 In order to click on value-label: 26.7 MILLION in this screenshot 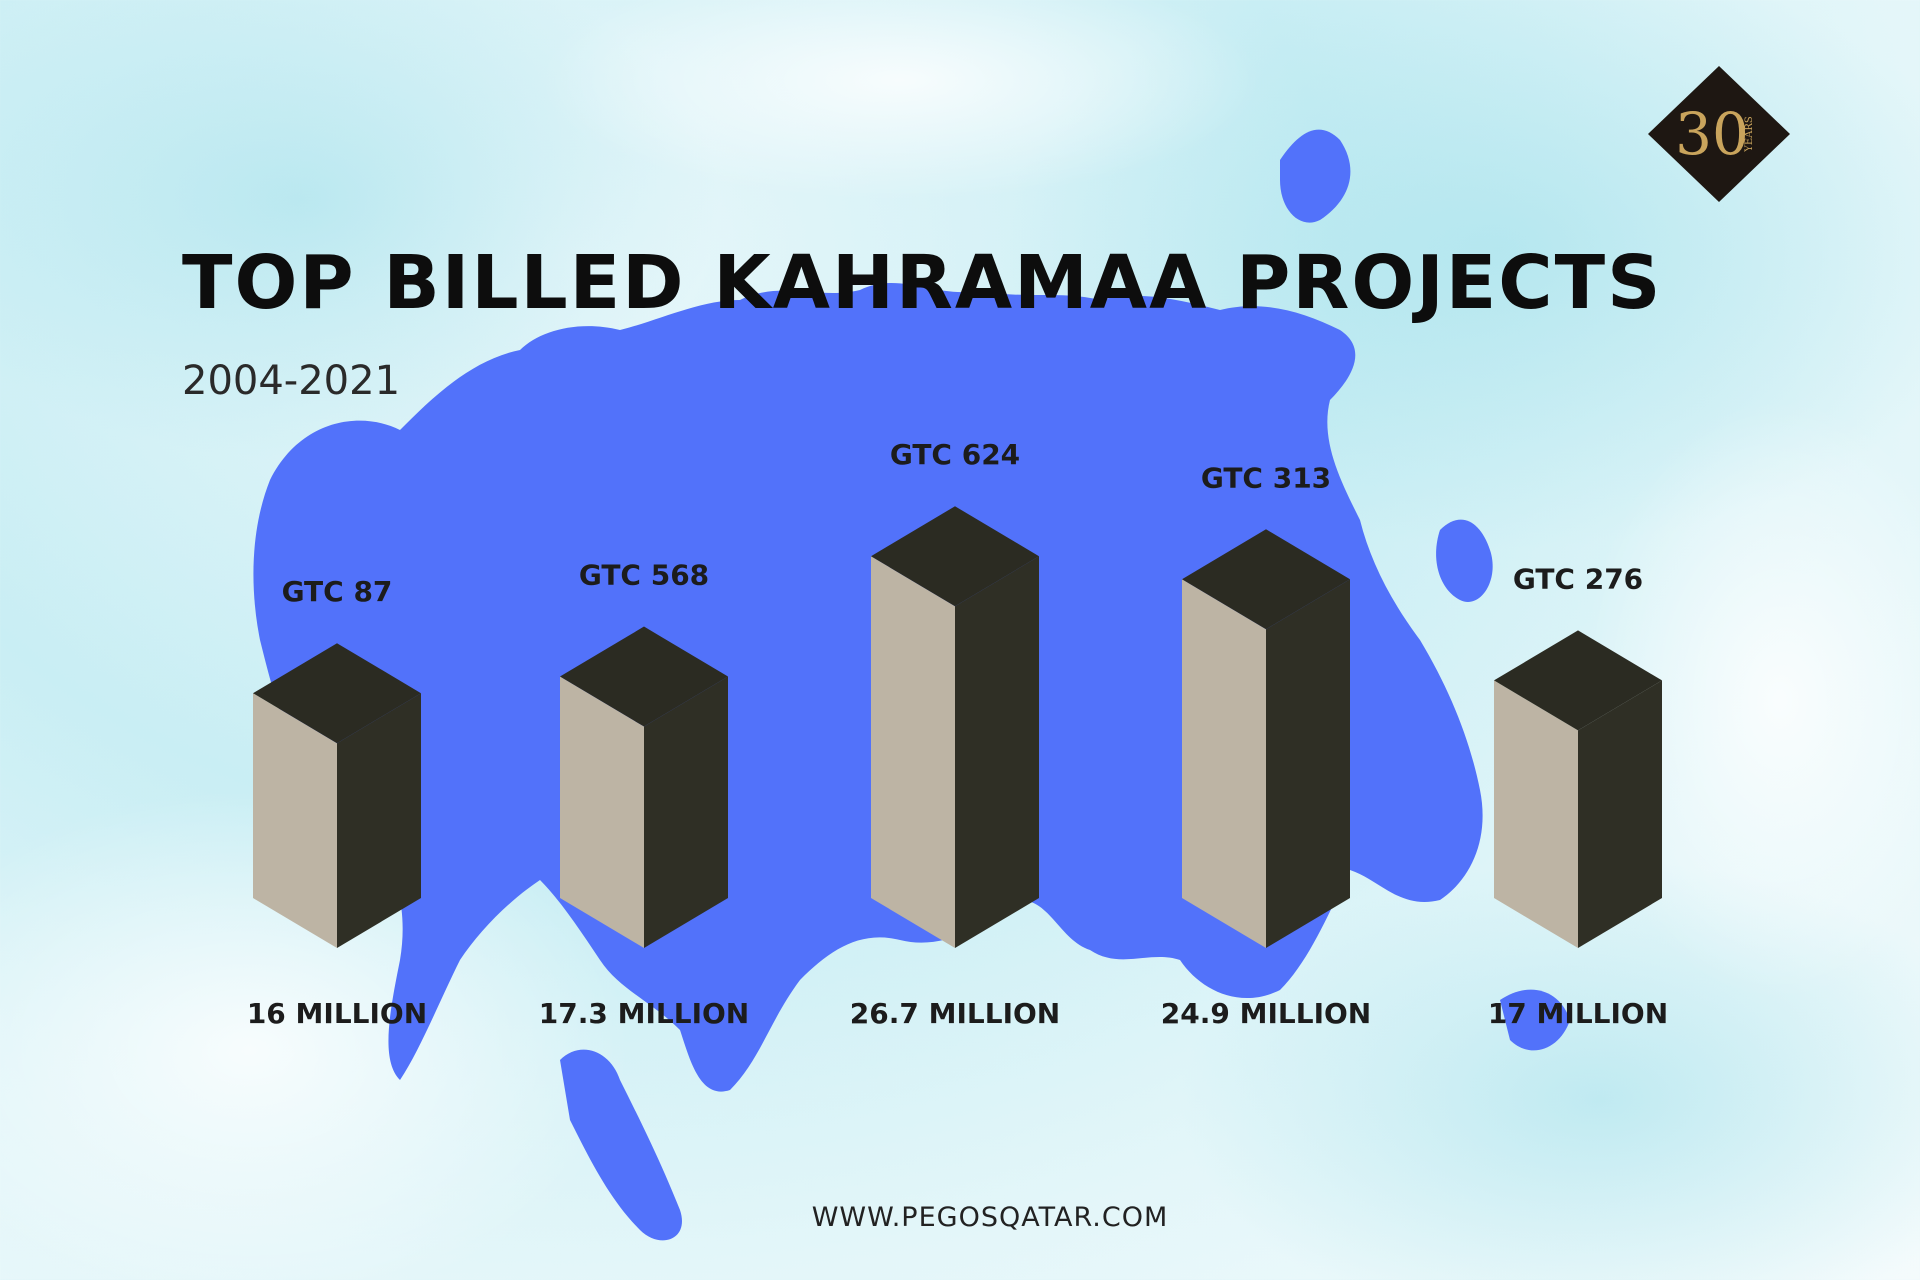, I will do `click(955, 1013)`.